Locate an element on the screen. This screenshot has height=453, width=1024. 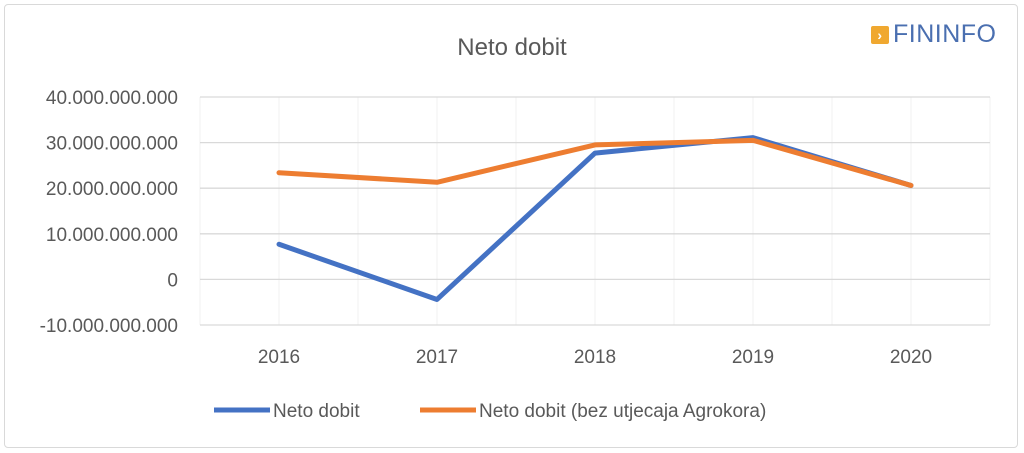
legend-label-2: Neto dobit (bez utjecaja Agrokora) is located at coordinates (622, 411).